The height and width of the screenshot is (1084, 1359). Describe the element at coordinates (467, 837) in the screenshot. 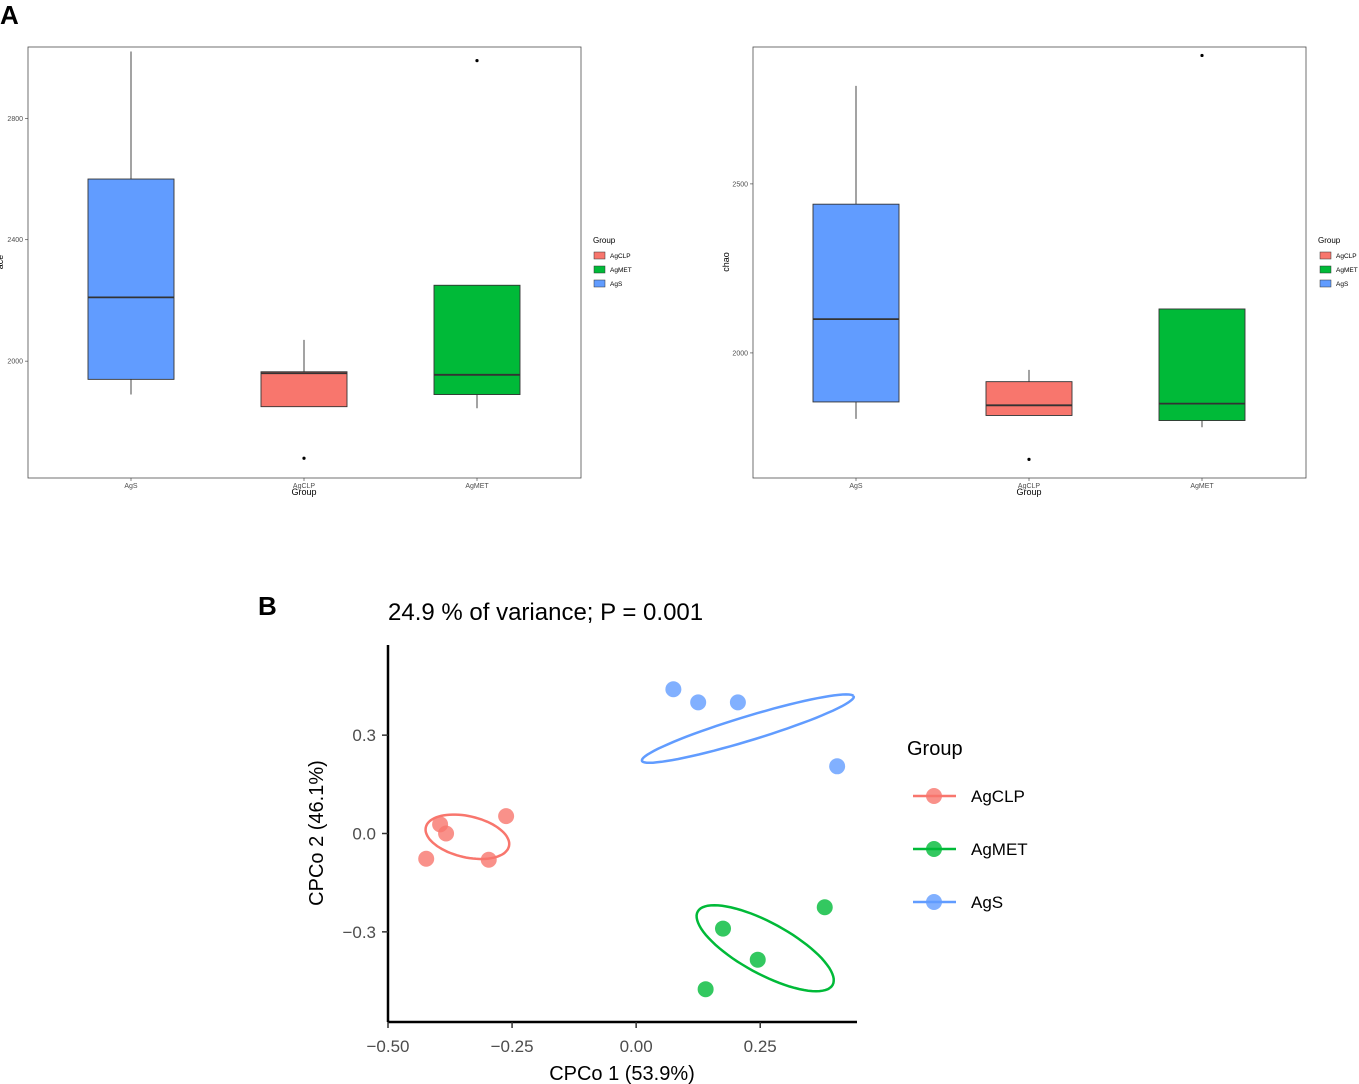

I see `pcoa-ellipse-agclp` at that location.